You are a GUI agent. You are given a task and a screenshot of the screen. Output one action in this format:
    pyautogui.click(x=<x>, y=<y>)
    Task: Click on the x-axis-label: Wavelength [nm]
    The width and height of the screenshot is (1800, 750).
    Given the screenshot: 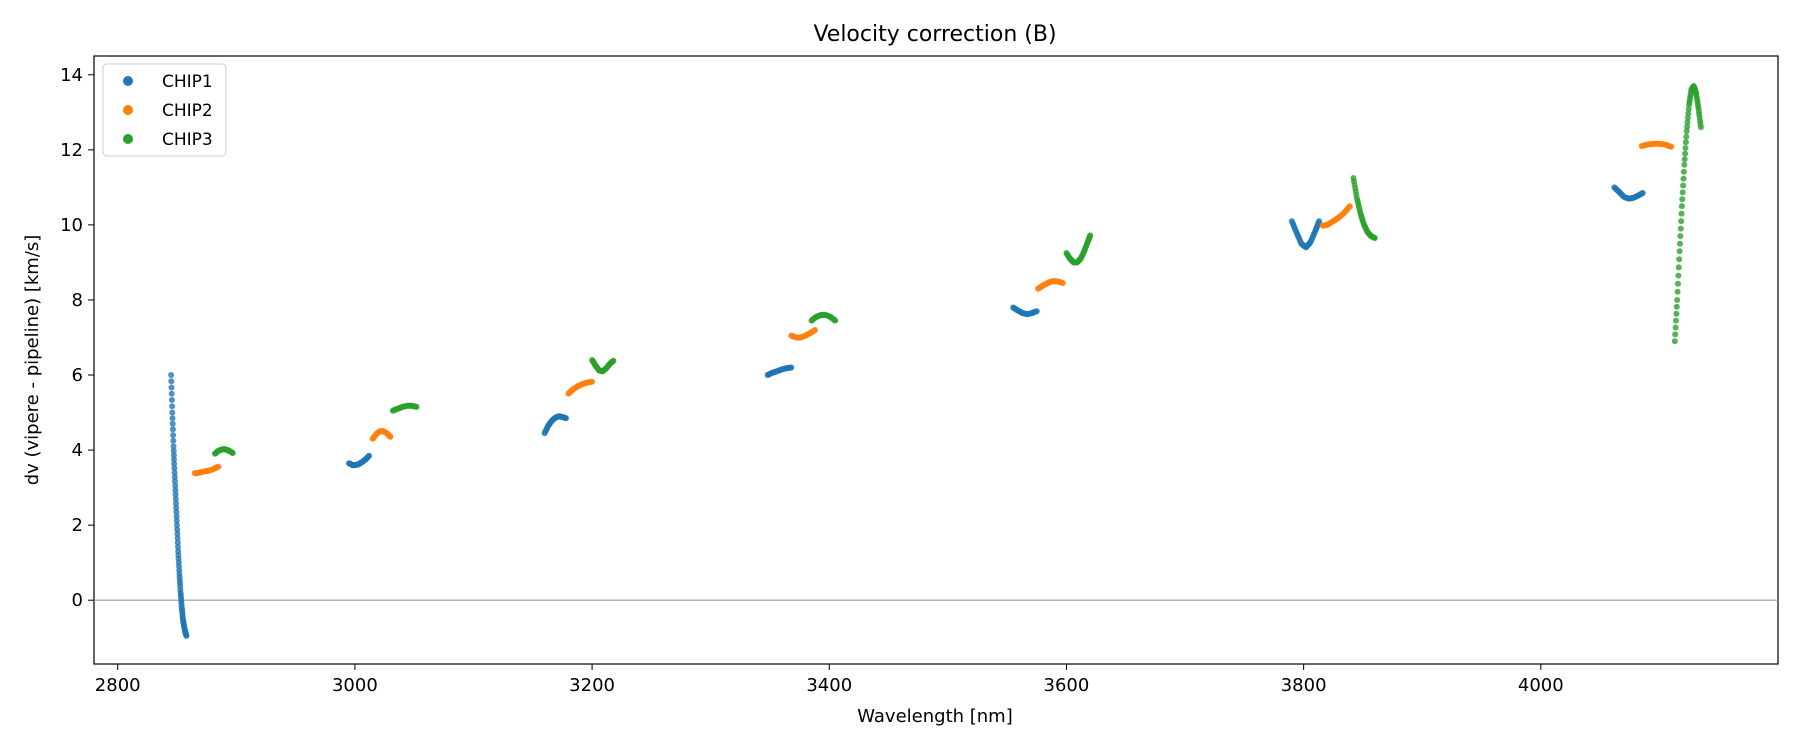 What is the action you would take?
    pyautogui.click(x=935, y=716)
    